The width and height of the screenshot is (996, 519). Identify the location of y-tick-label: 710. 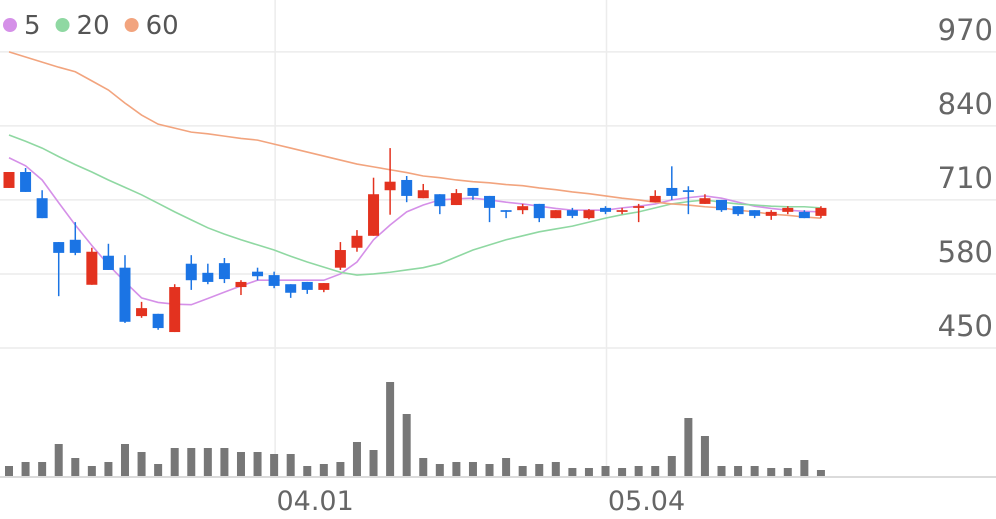
(965, 178).